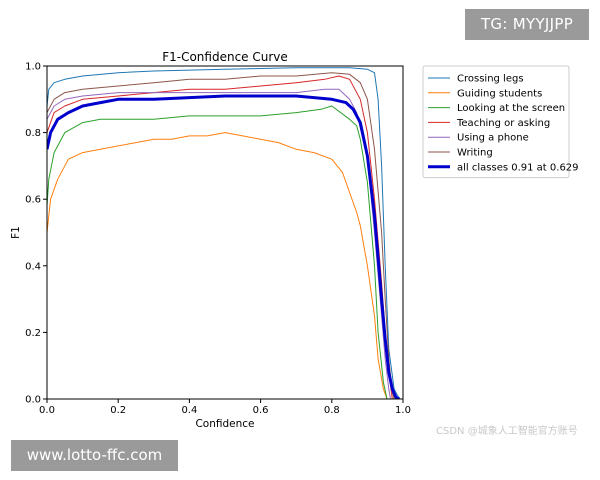 The height and width of the screenshot is (480, 600). What do you see at coordinates (33, 67) in the screenshot?
I see `y-tick-label-5: 1.0` at bounding box center [33, 67].